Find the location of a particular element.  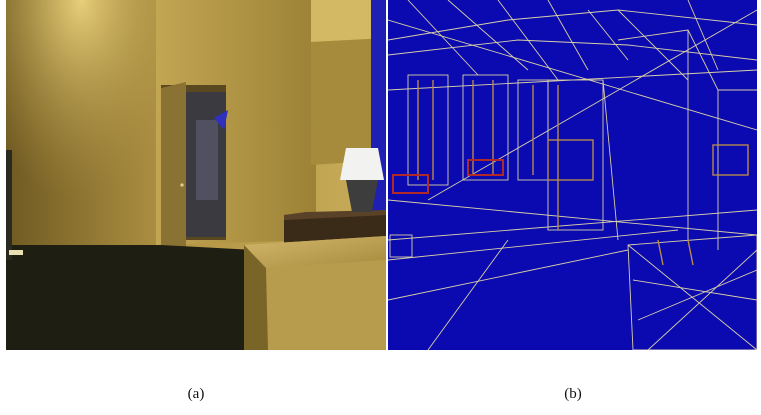

floor is located at coordinates (131, 297).